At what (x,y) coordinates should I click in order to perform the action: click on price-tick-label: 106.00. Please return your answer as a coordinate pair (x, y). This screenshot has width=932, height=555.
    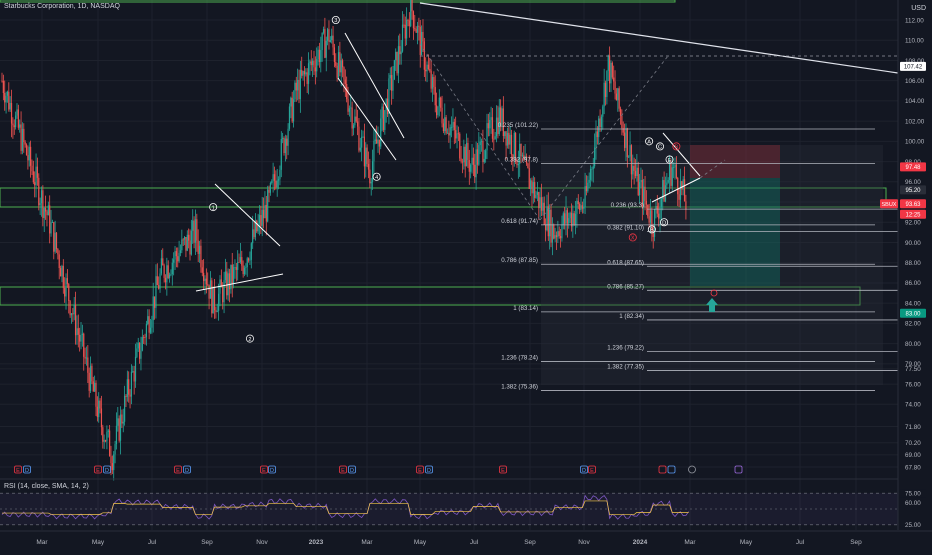
    Looking at the image, I should click on (915, 81).